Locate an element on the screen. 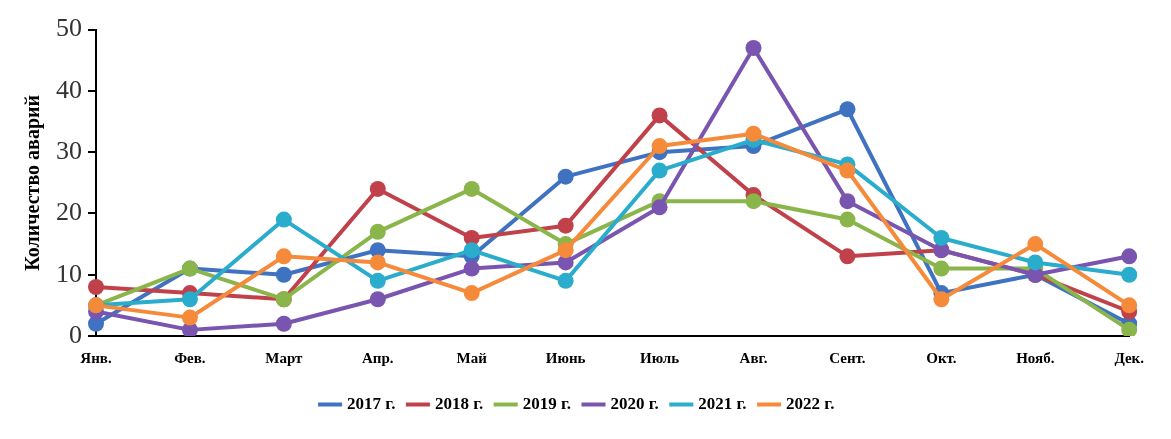 The image size is (1171, 439). x-tick-label: Май is located at coordinates (472, 357).